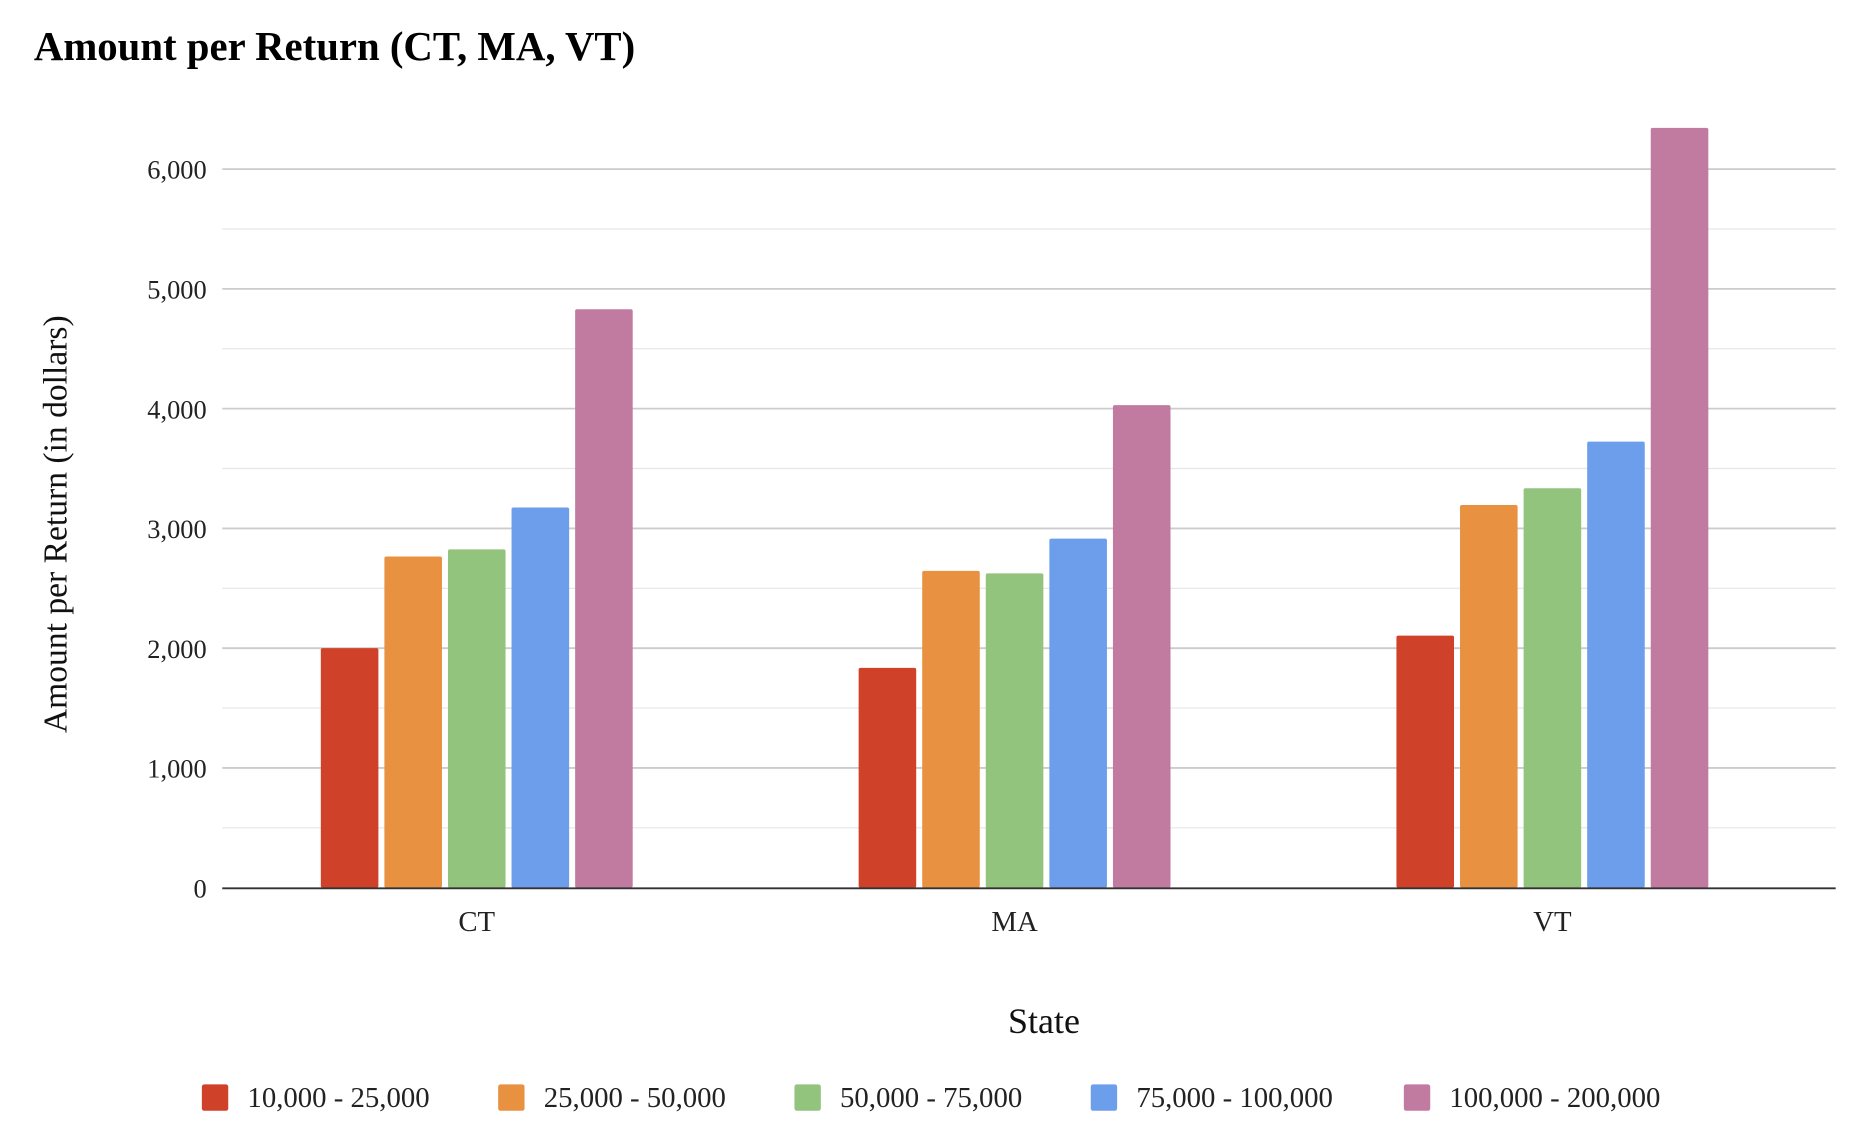 This screenshot has height=1142, width=1872. I want to click on y-tick-label: 4,000, so click(176, 409).